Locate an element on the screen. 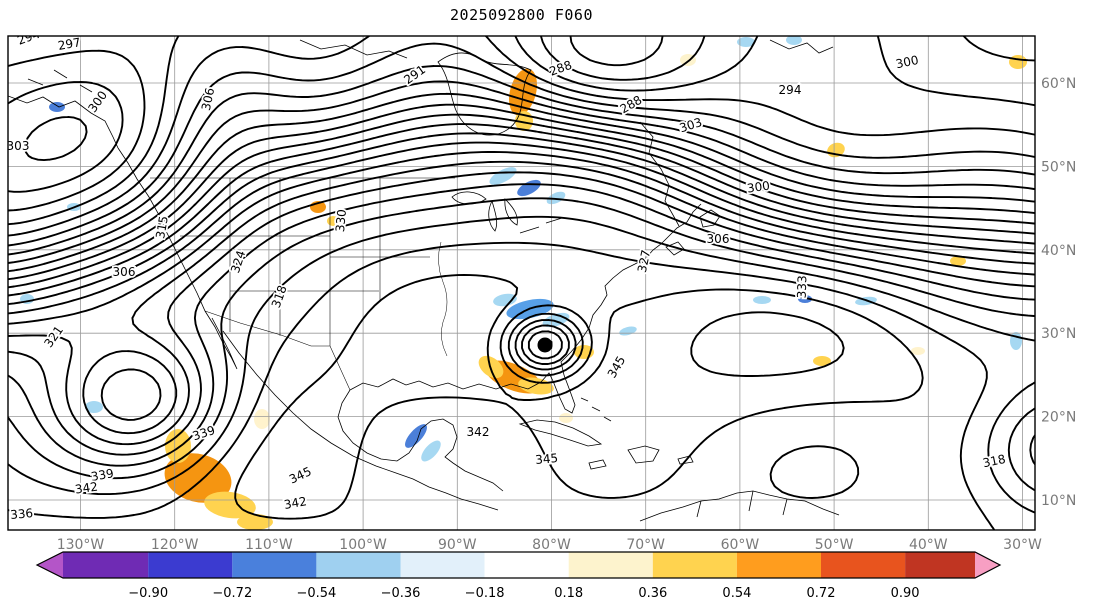  lon-tick-label: 40°W is located at coordinates (928, 545).